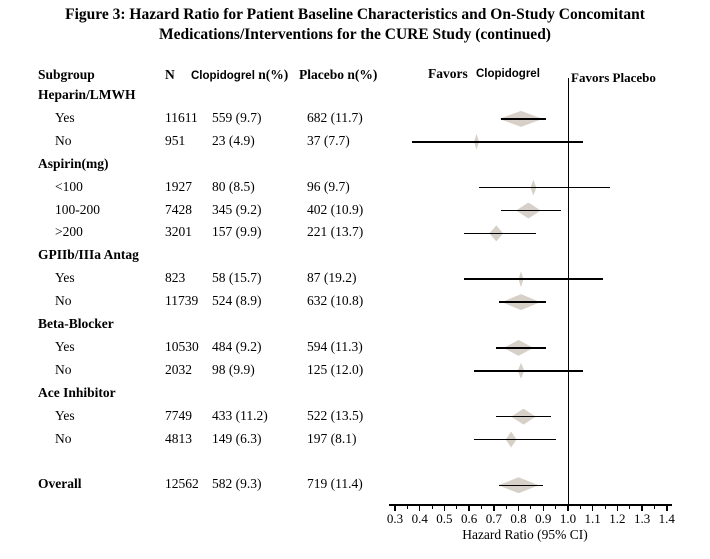 The image size is (710, 559). What do you see at coordinates (617, 518) in the screenshot?
I see `x-axis-tick-label: 1.2` at bounding box center [617, 518].